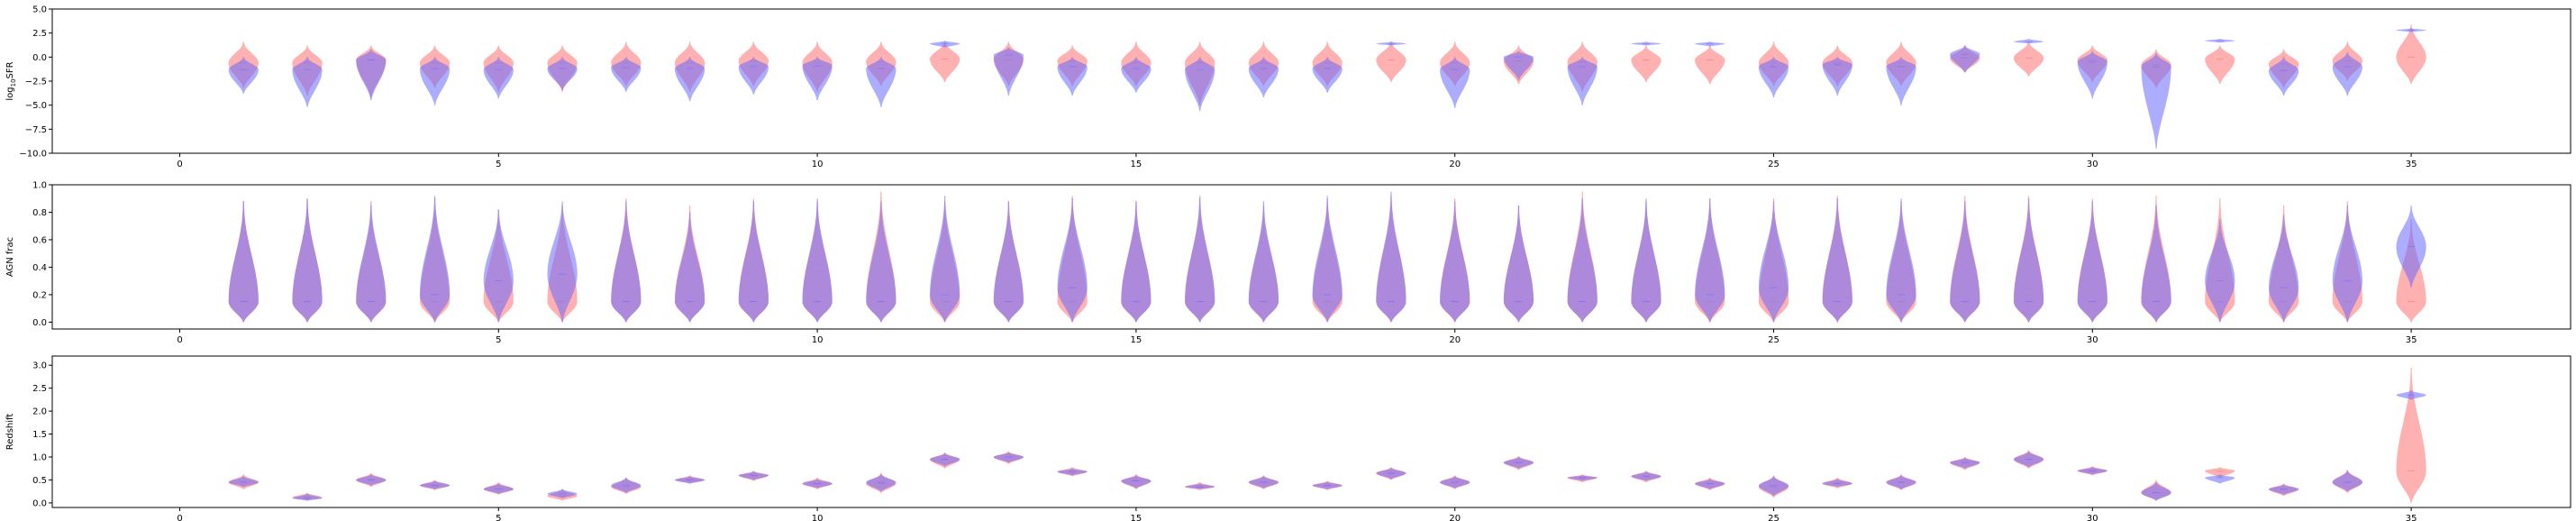 The height and width of the screenshot is (521, 2576). I want to click on y-axis-label: AGN frac, so click(10, 257).